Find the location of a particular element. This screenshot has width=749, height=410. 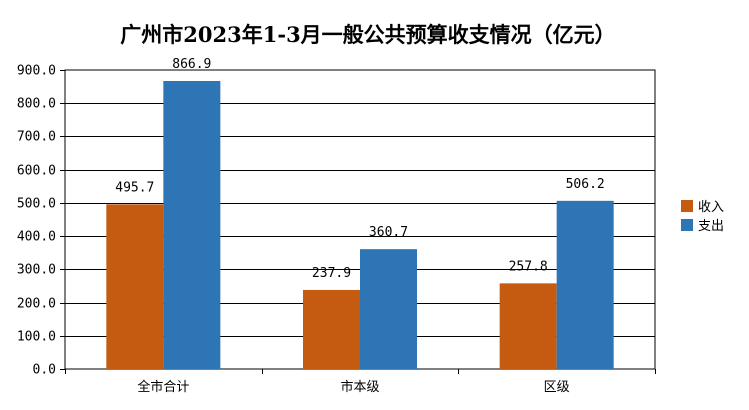

x-tick-label: 市本级 is located at coordinates (359, 387).